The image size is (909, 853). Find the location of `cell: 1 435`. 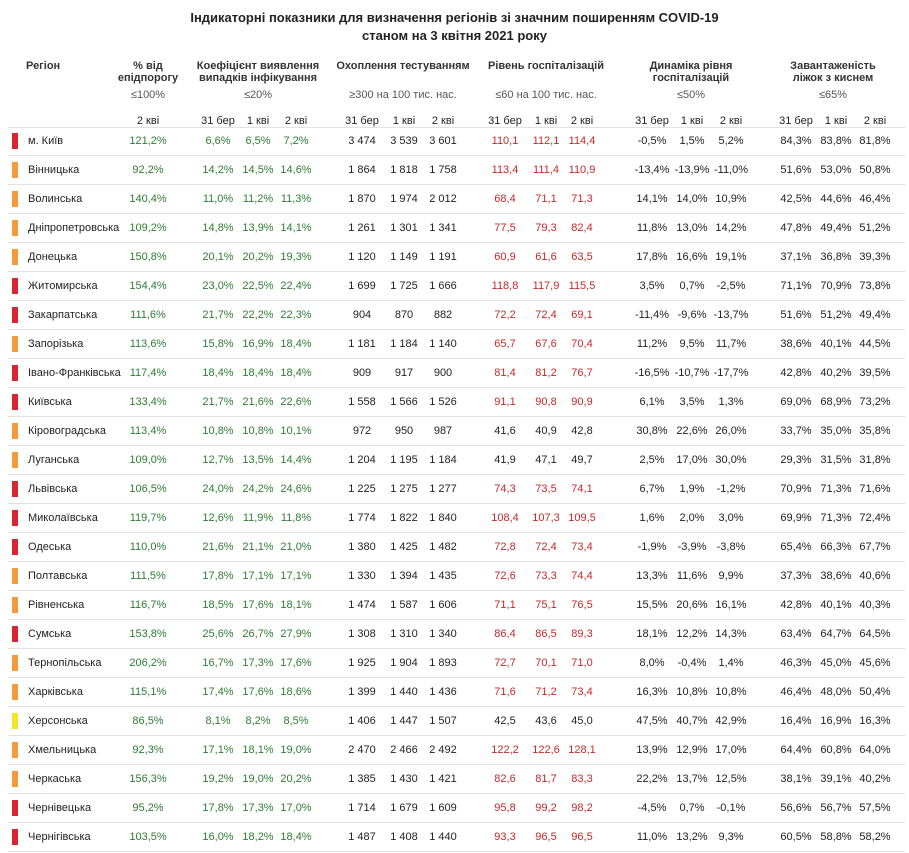

cell: 1 435 is located at coordinates (443, 576).